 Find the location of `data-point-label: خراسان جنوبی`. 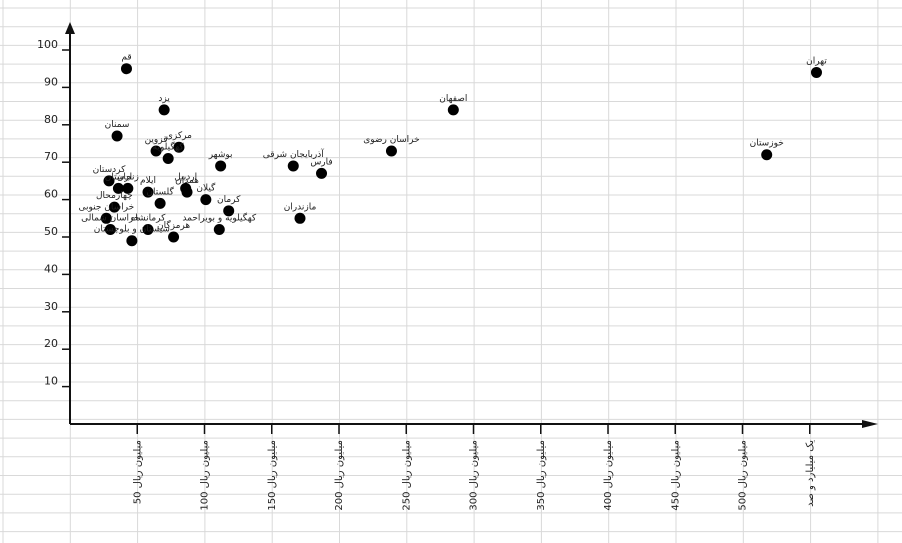

data-point-label: خراسان جنوبی is located at coordinates (106, 207).